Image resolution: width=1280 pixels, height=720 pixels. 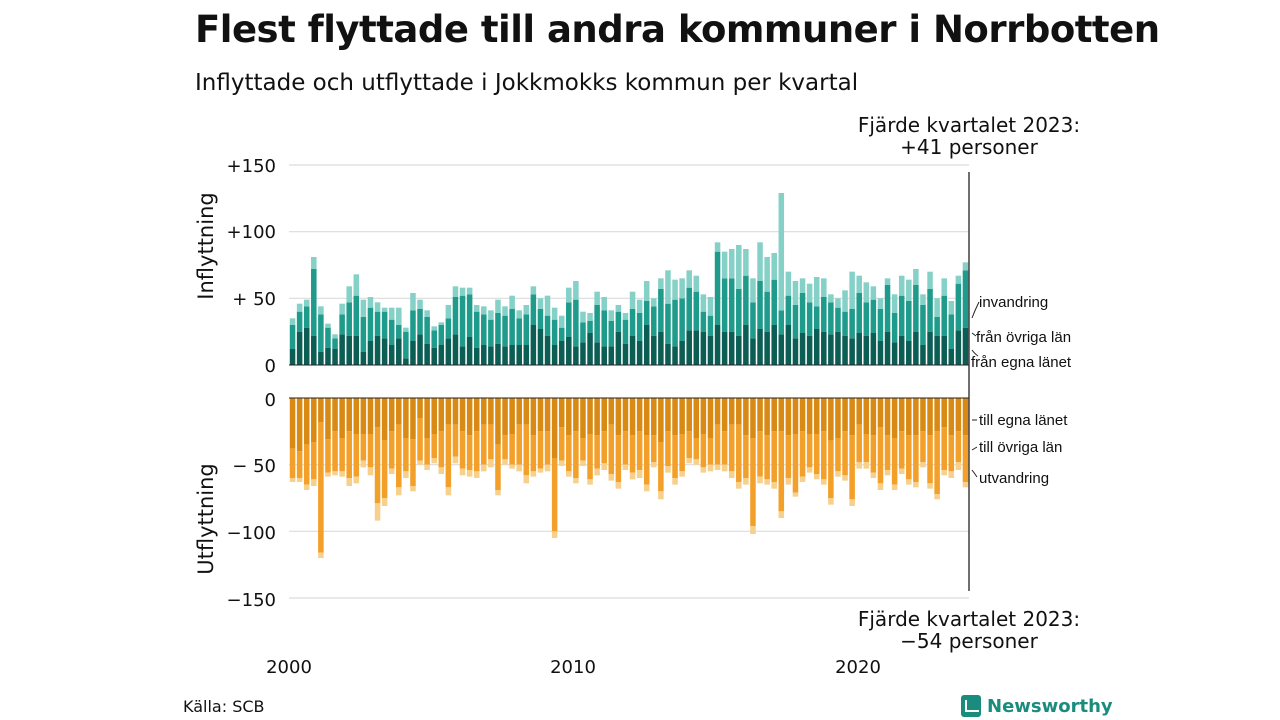 What do you see at coordinates (448, 491) in the screenshot?
I see `bar-out-utvandring-2005Q3` at bounding box center [448, 491].